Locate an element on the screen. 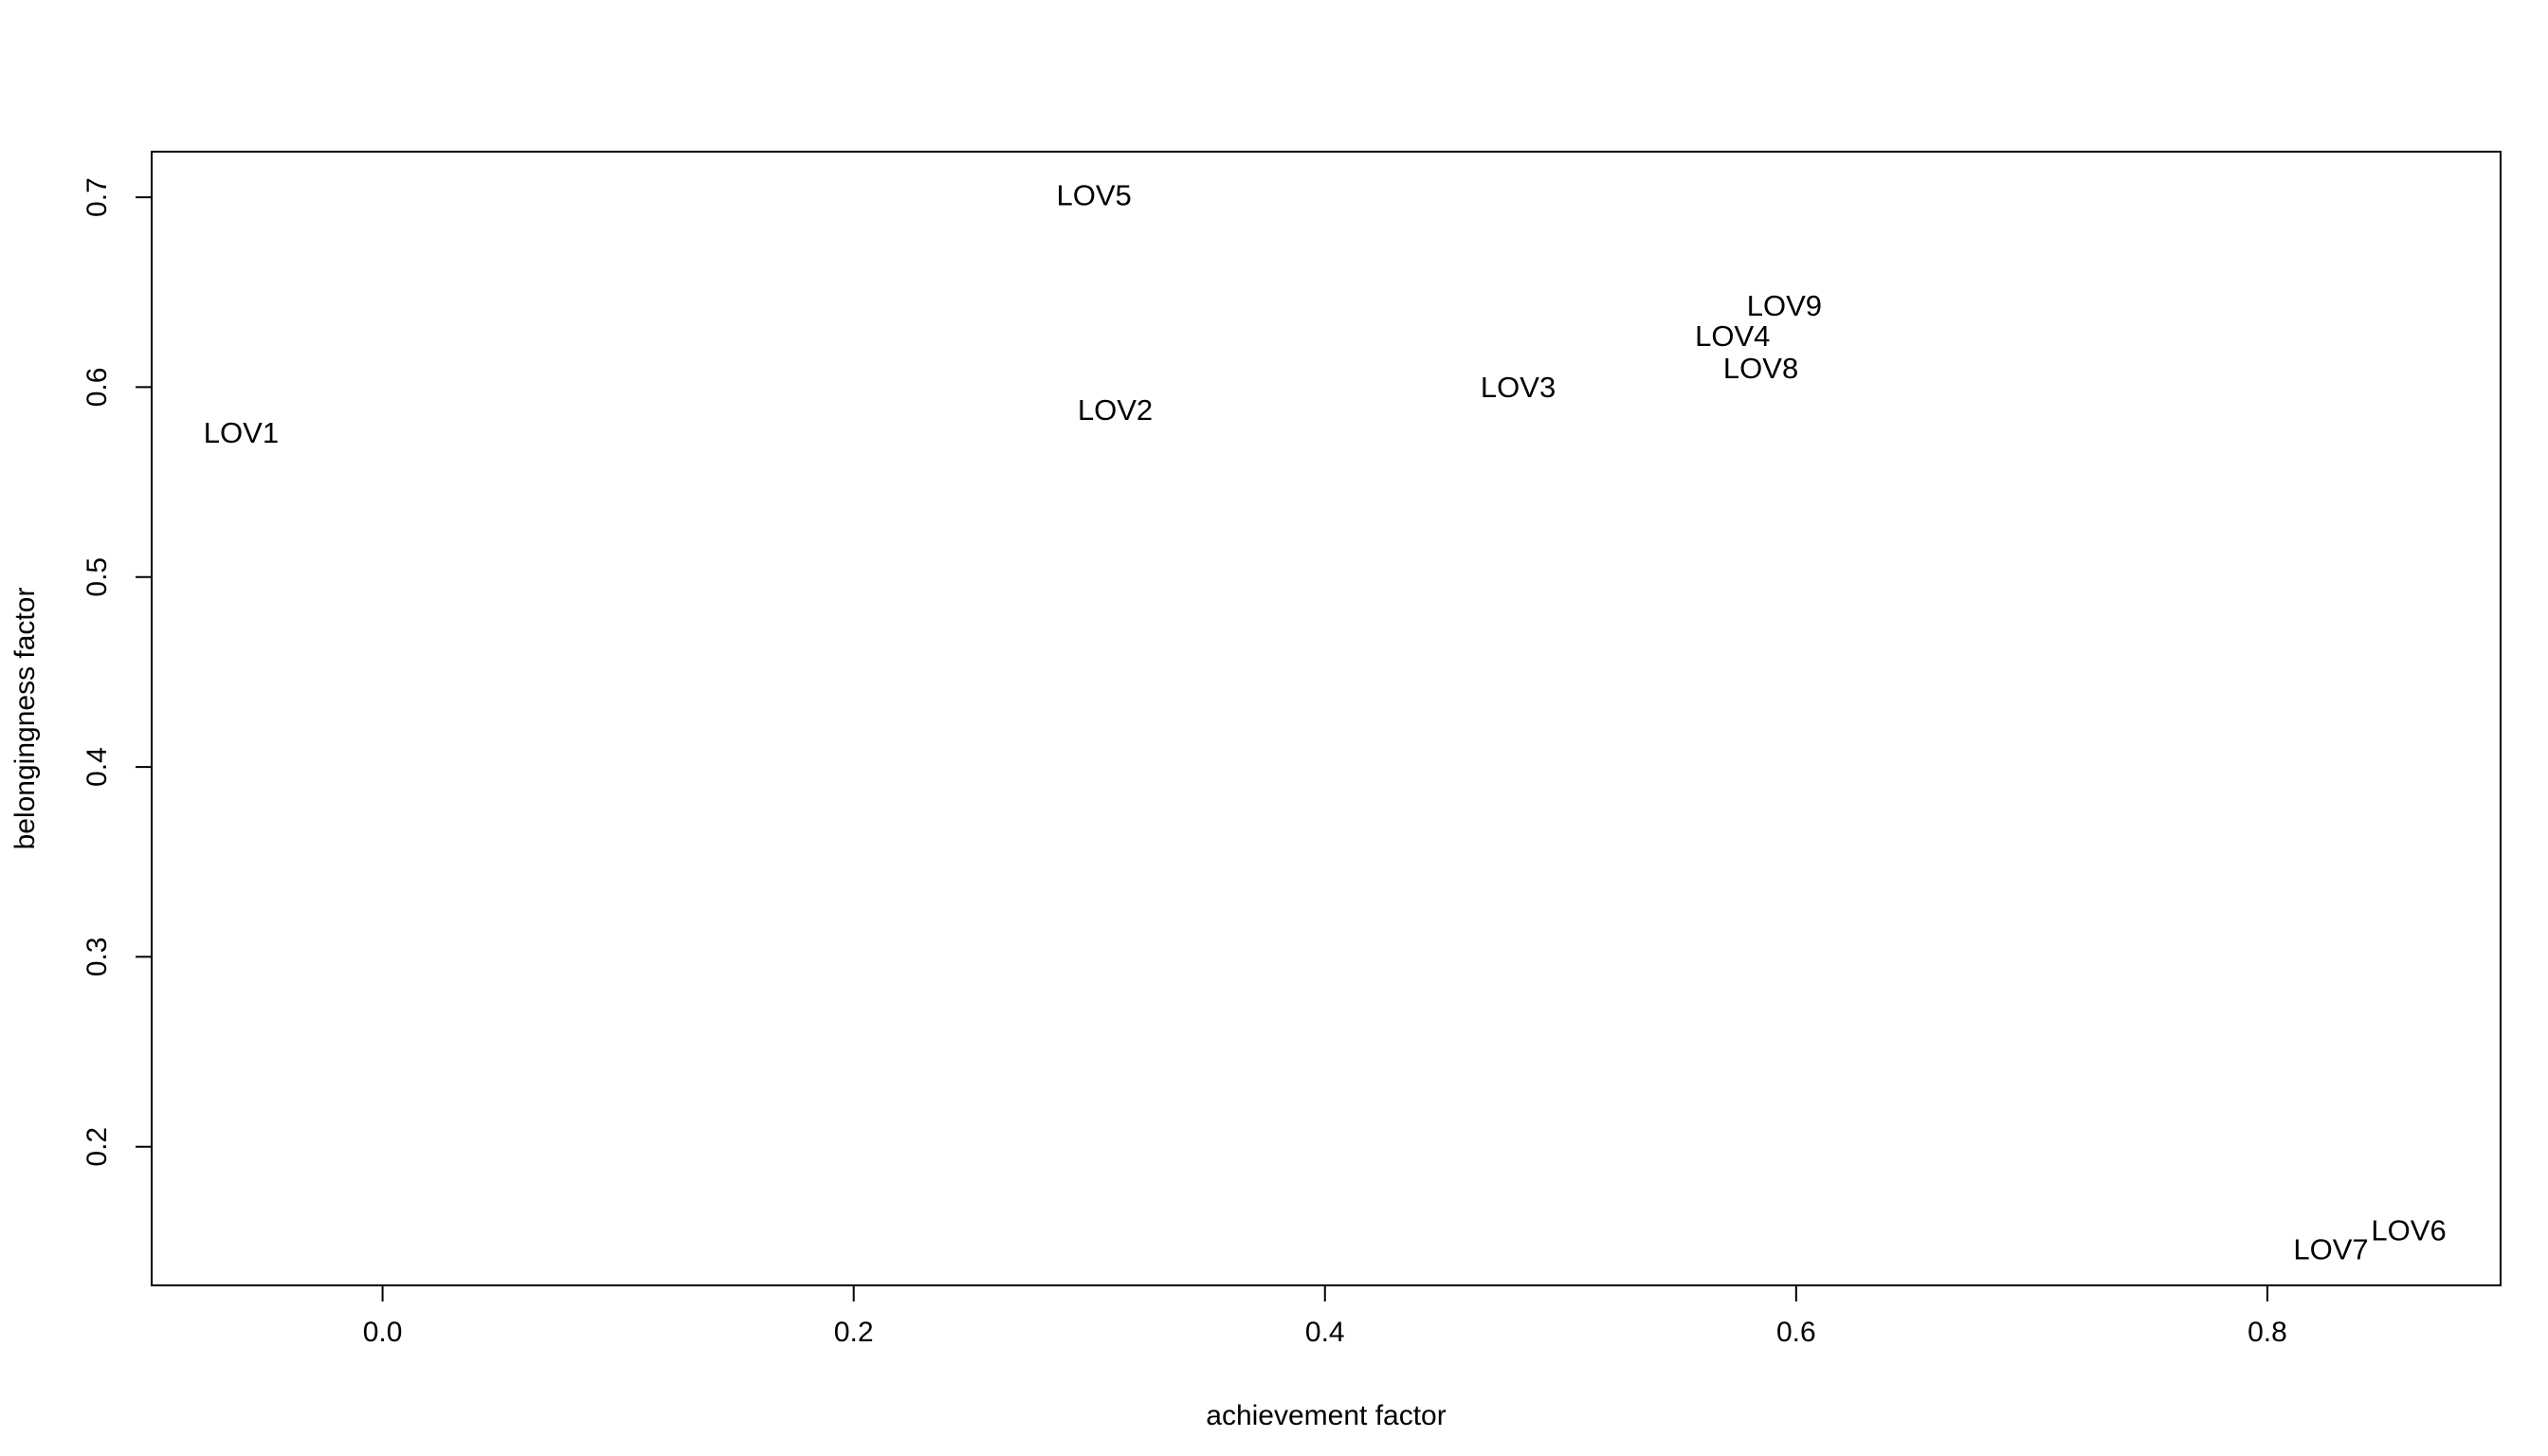 This screenshot has width=2548, height=1456. x-tick-label: 0.0 is located at coordinates (383, 1332).